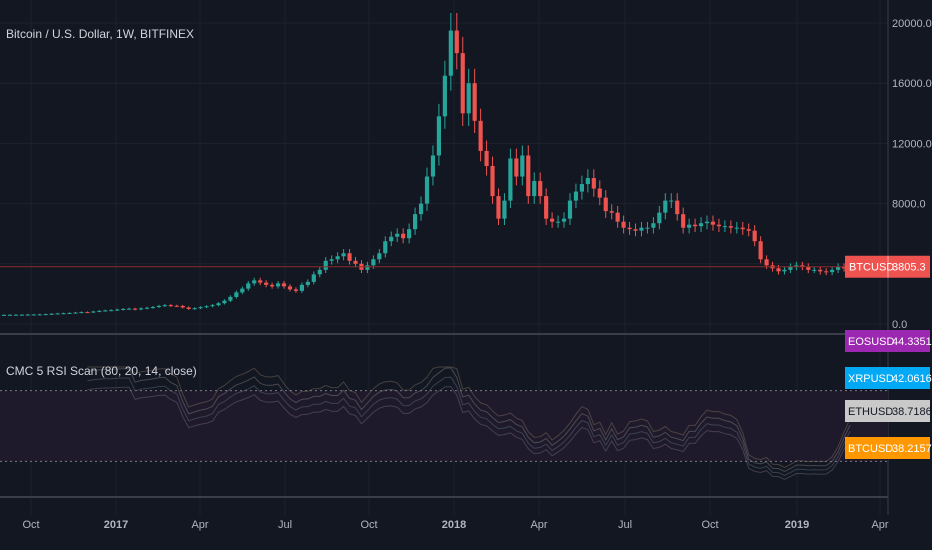 This screenshot has width=932, height=550. What do you see at coordinates (285, 525) in the screenshot?
I see `time-tick-label: Jul` at bounding box center [285, 525].